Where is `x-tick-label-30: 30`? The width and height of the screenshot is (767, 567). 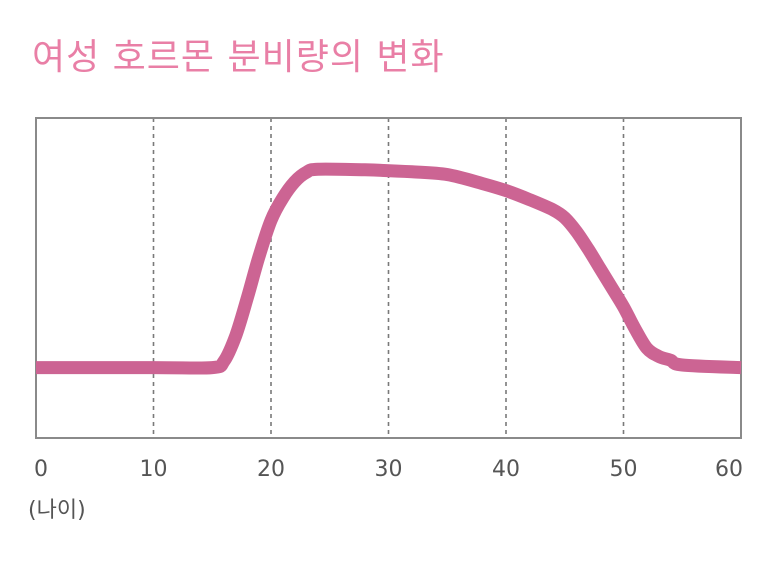 x-tick-label-30: 30 is located at coordinates (389, 469).